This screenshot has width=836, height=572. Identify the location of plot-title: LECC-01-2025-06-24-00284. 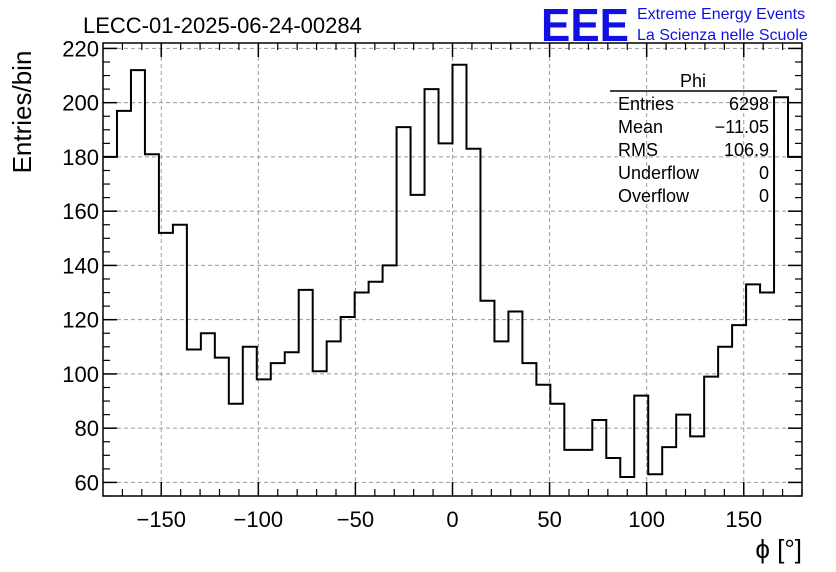
(222, 25).